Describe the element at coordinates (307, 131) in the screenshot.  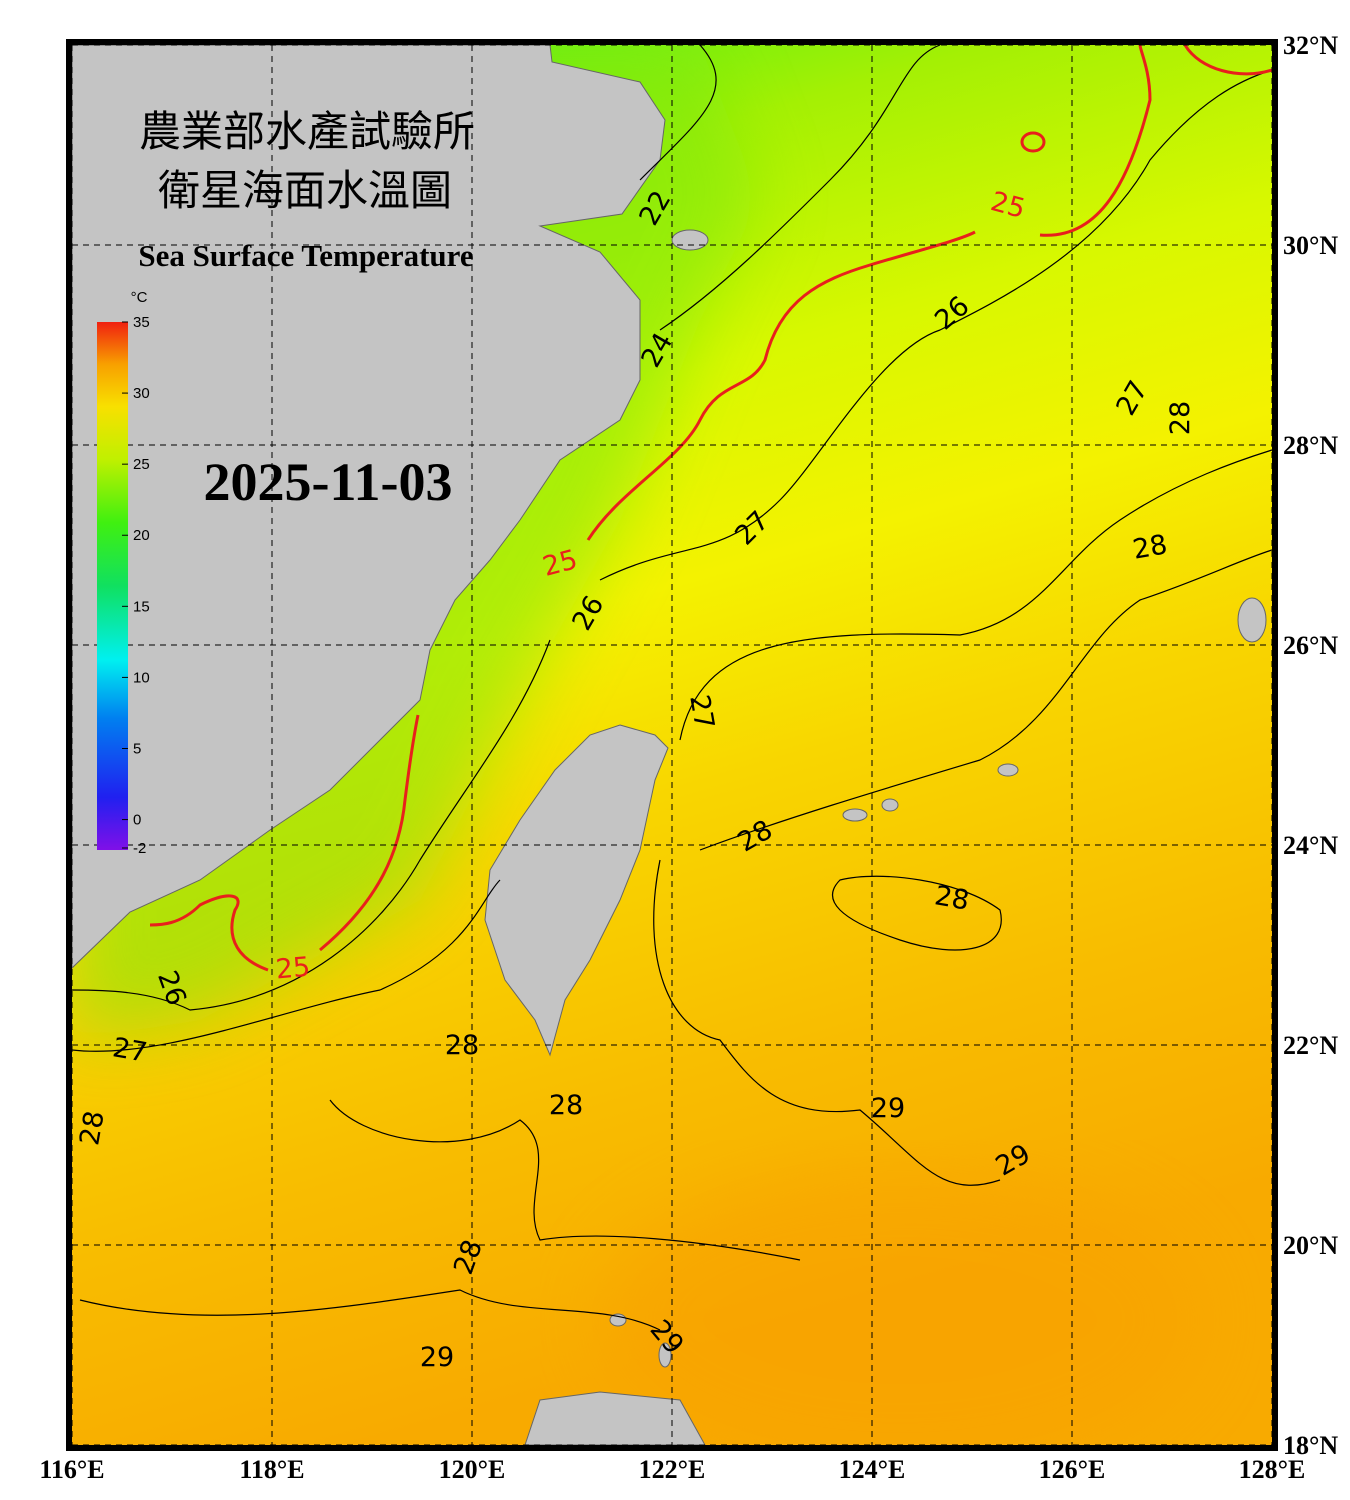
I see `title-line1: 農業部水產試驗所` at that location.